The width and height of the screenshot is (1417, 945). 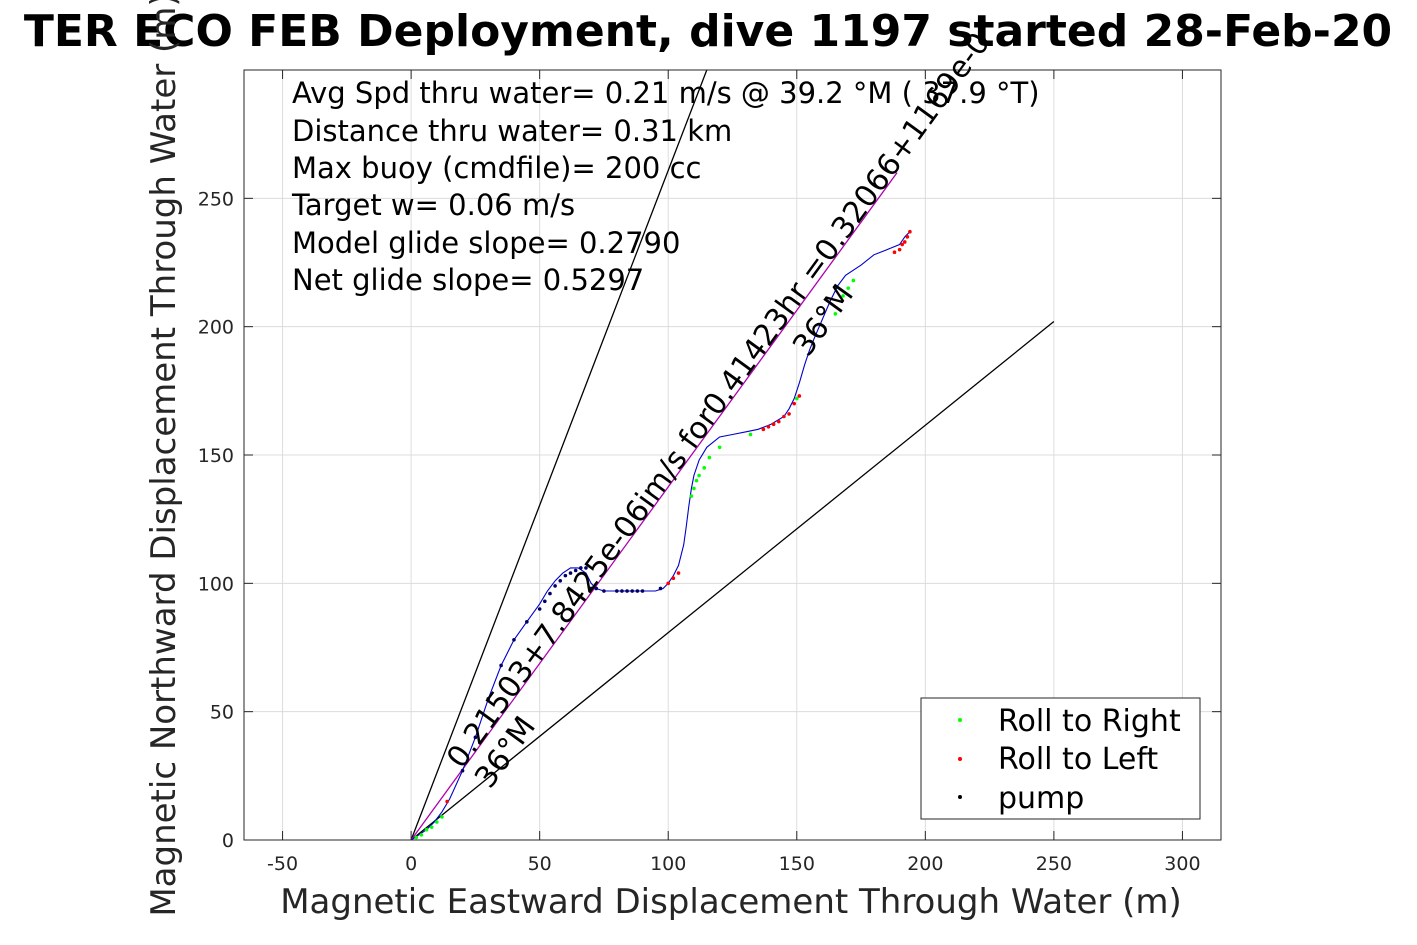 I want to click on x-tick-label: 50, so click(x=540, y=864).